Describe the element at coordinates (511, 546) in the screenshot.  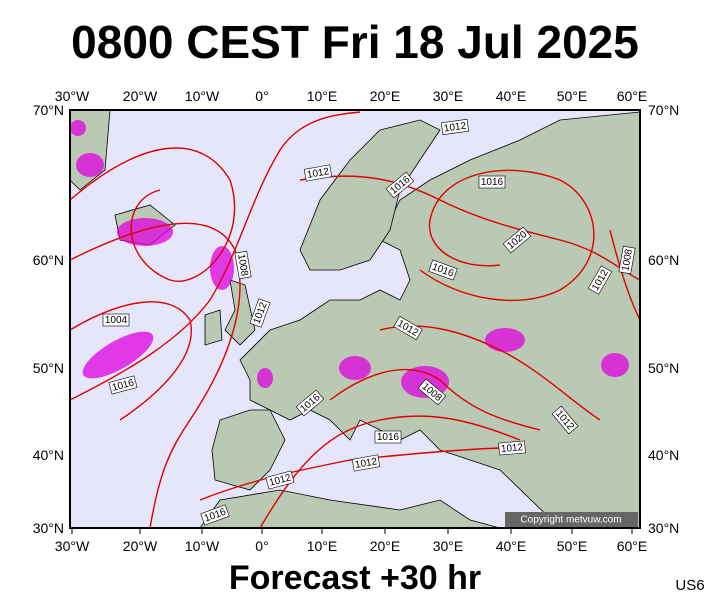
I see `lon-label-bottom: 40°E` at that location.